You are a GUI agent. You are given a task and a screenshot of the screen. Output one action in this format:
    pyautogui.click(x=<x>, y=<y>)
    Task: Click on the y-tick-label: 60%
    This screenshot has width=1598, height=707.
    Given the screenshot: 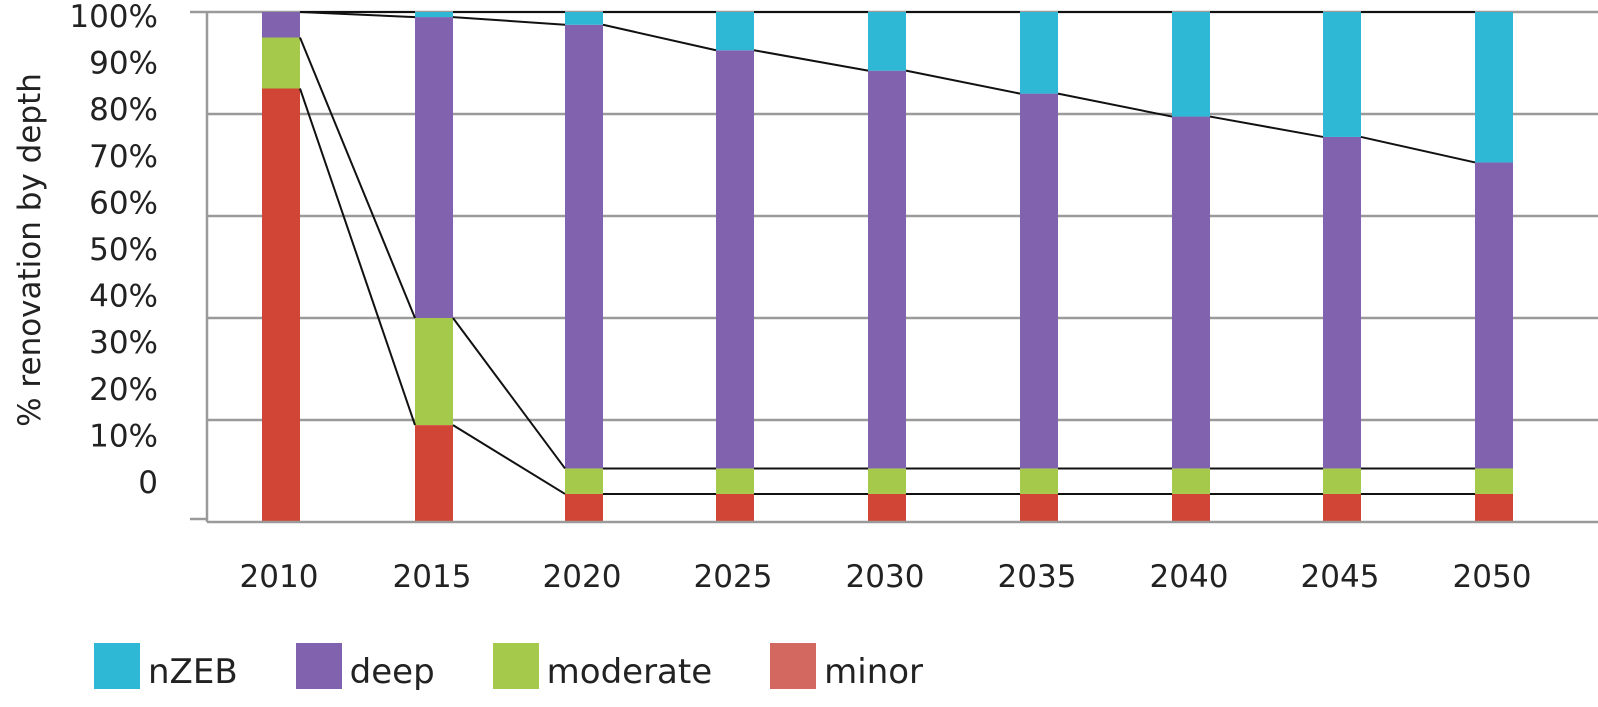 What is the action you would take?
    pyautogui.click(x=123, y=203)
    